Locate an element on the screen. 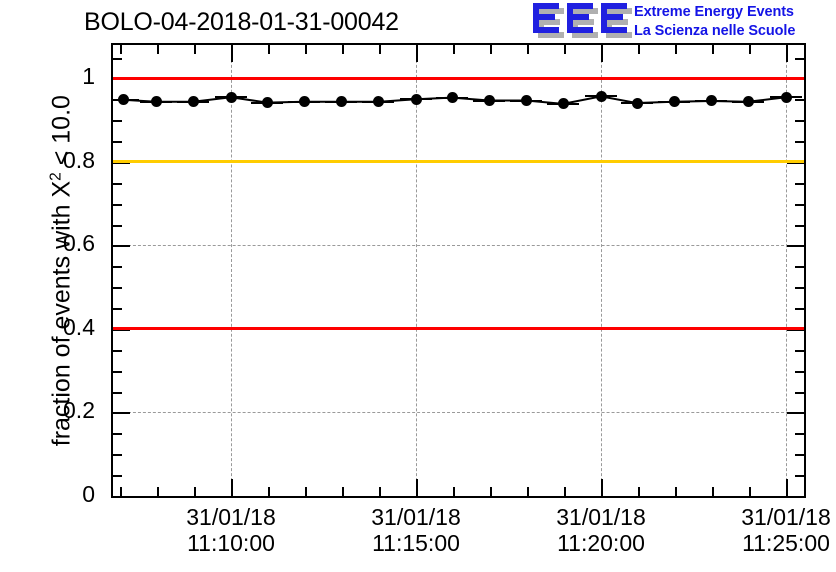 The height and width of the screenshot is (572, 836). y-tick-label: 0 is located at coordinates (88, 494).